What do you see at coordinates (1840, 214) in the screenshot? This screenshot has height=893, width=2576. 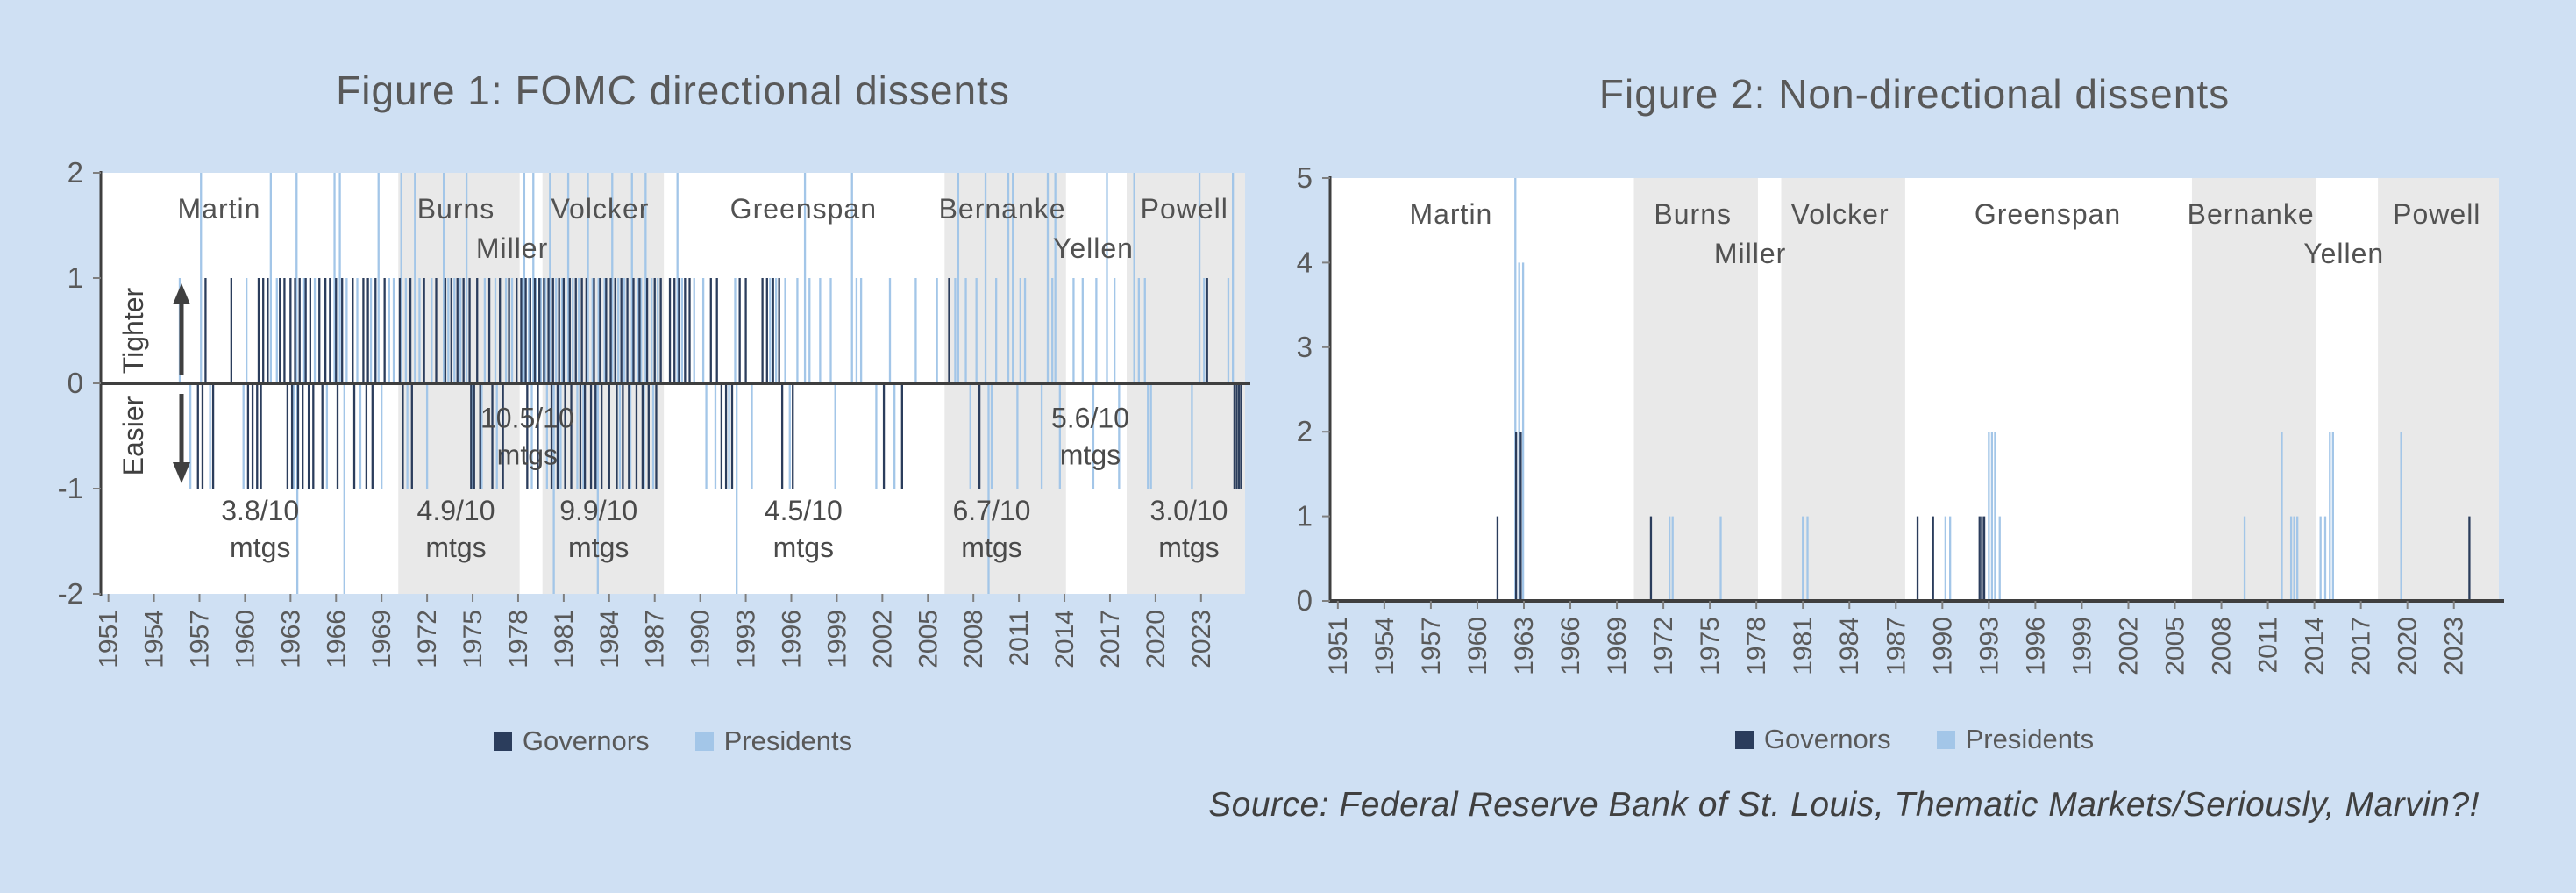 I see `era-label-volcker: Volcker` at bounding box center [1840, 214].